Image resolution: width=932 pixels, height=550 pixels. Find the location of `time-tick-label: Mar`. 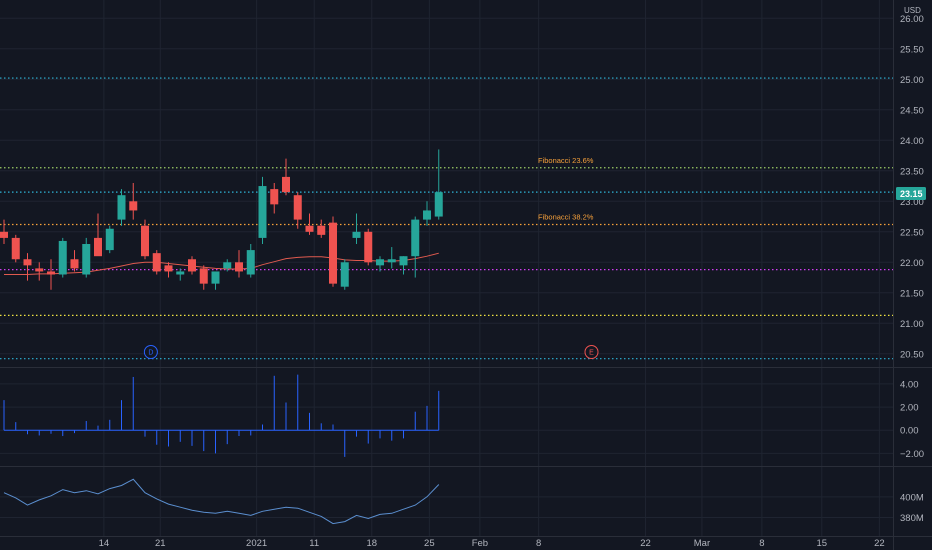

time-tick-label: Mar is located at coordinates (702, 543).